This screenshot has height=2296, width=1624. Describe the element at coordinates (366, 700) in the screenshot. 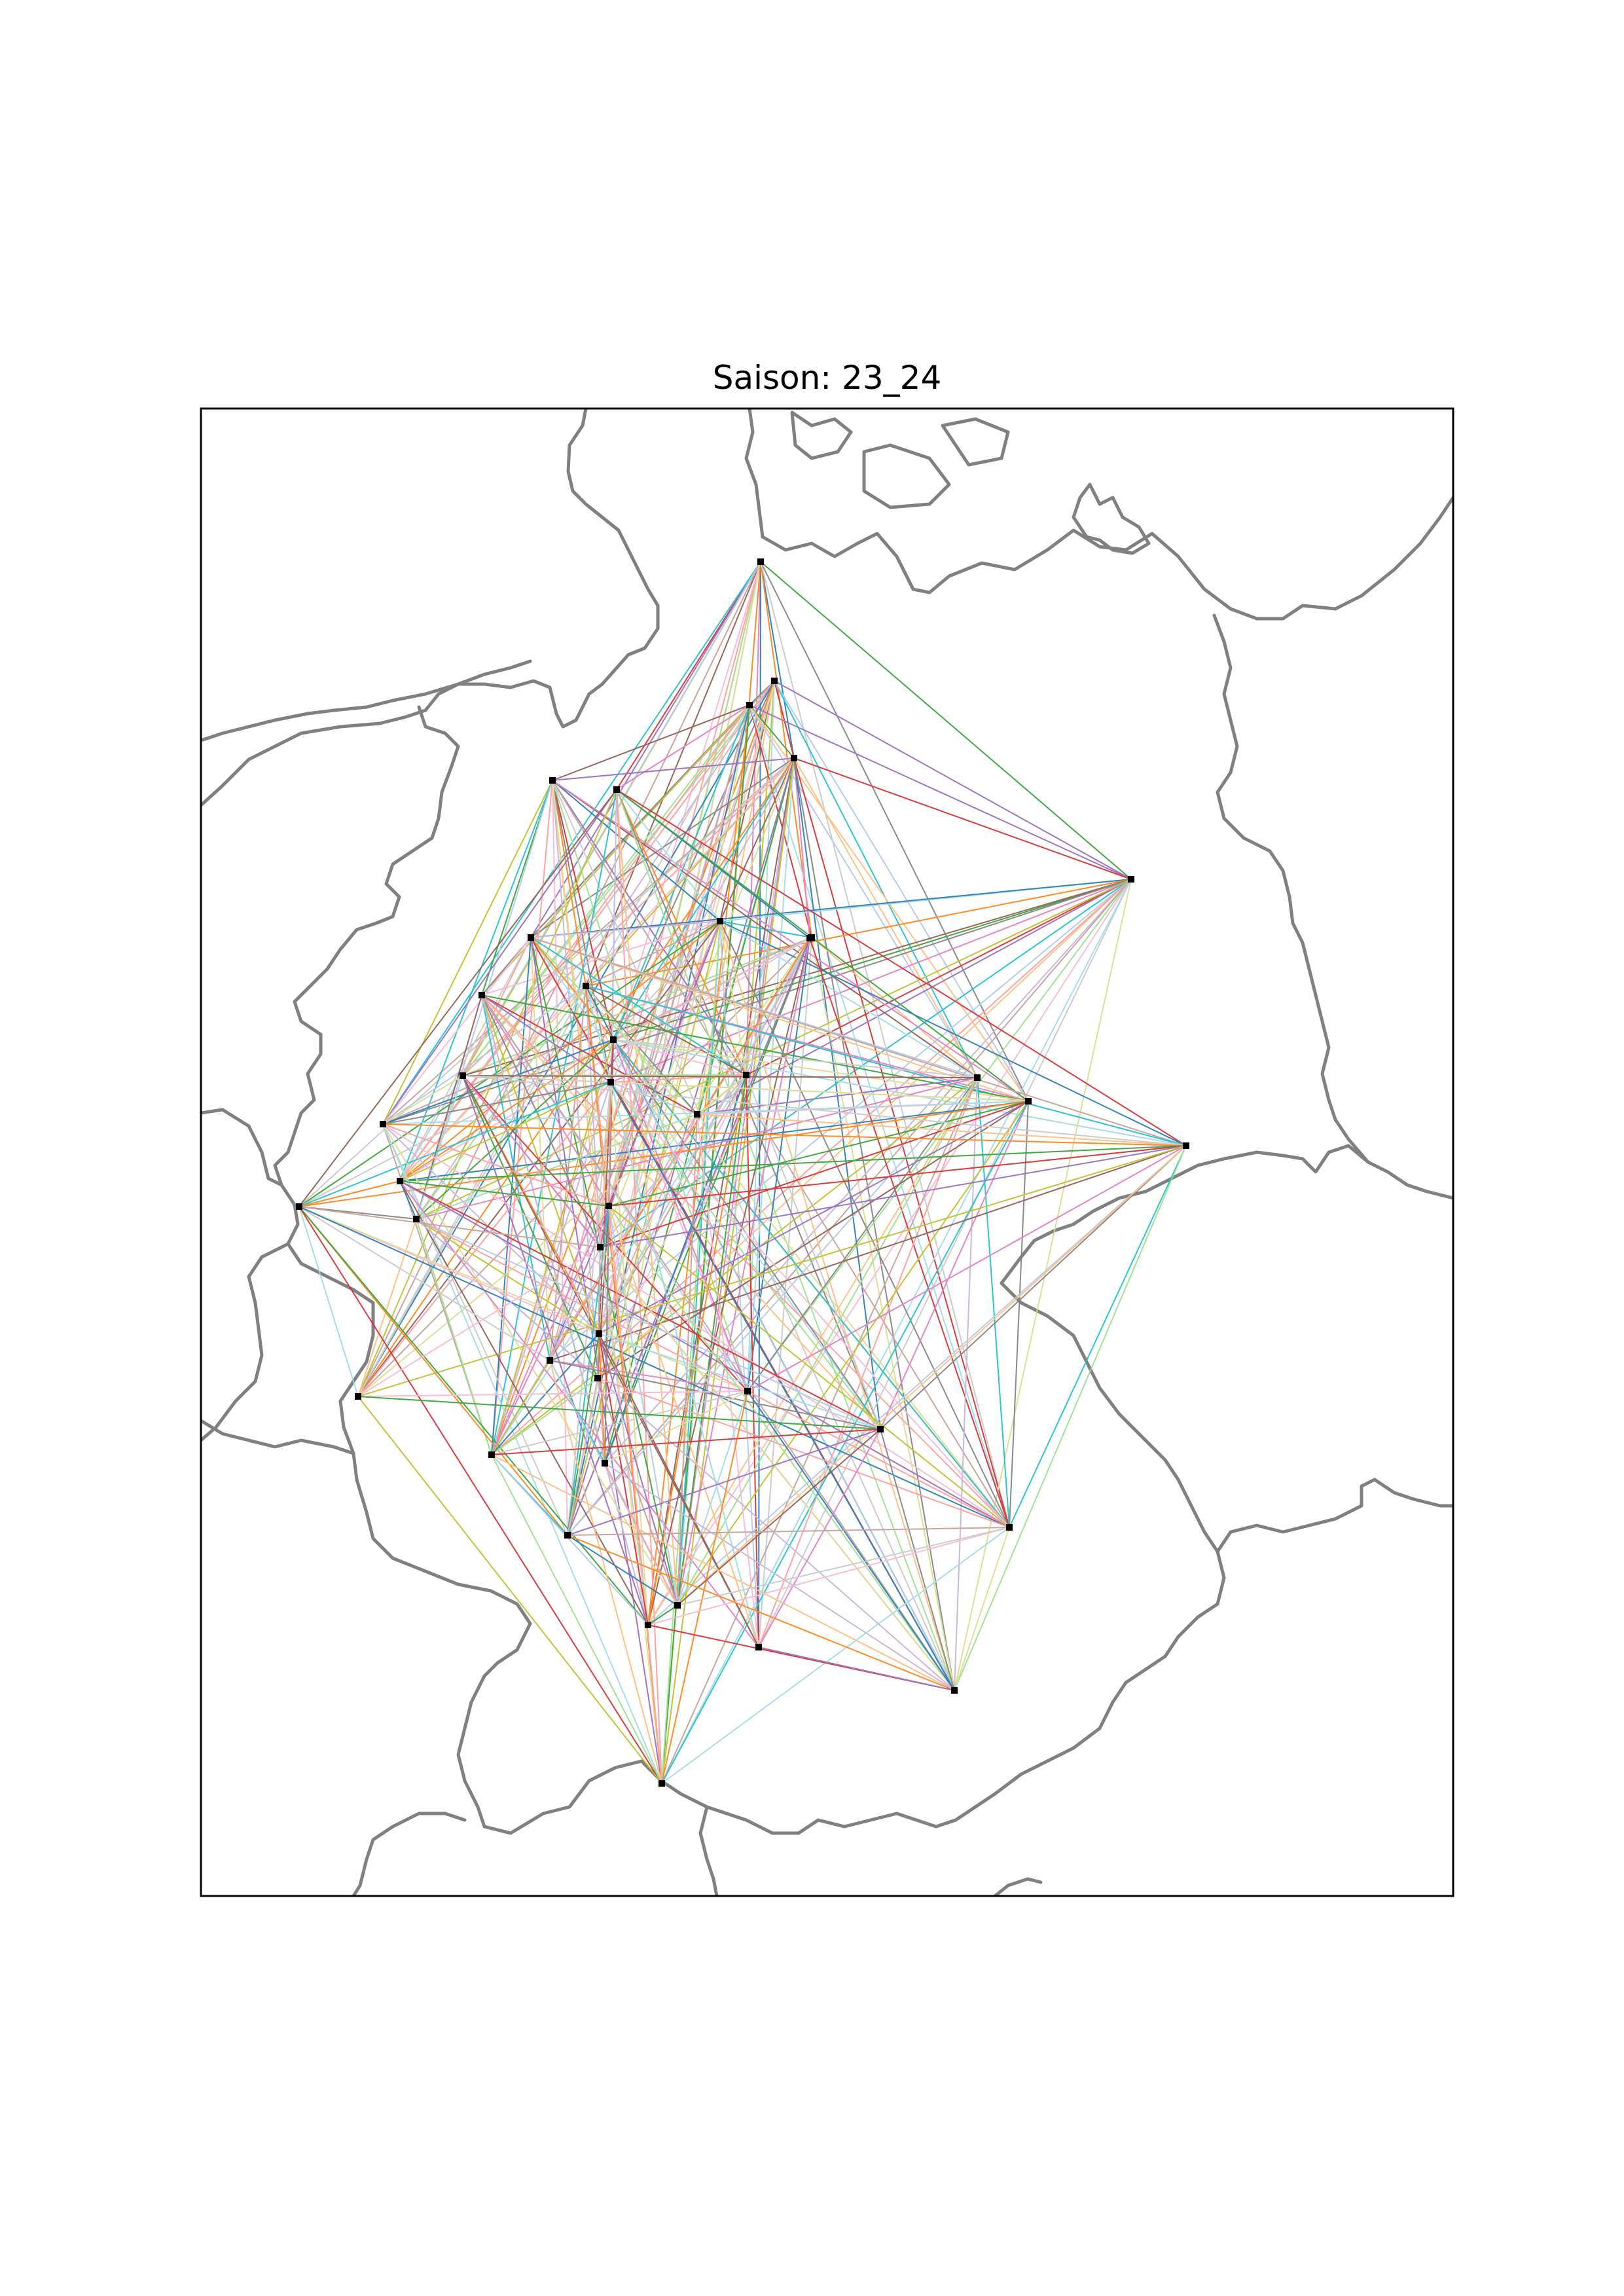

I see `border-dutch-frisian-islands` at that location.